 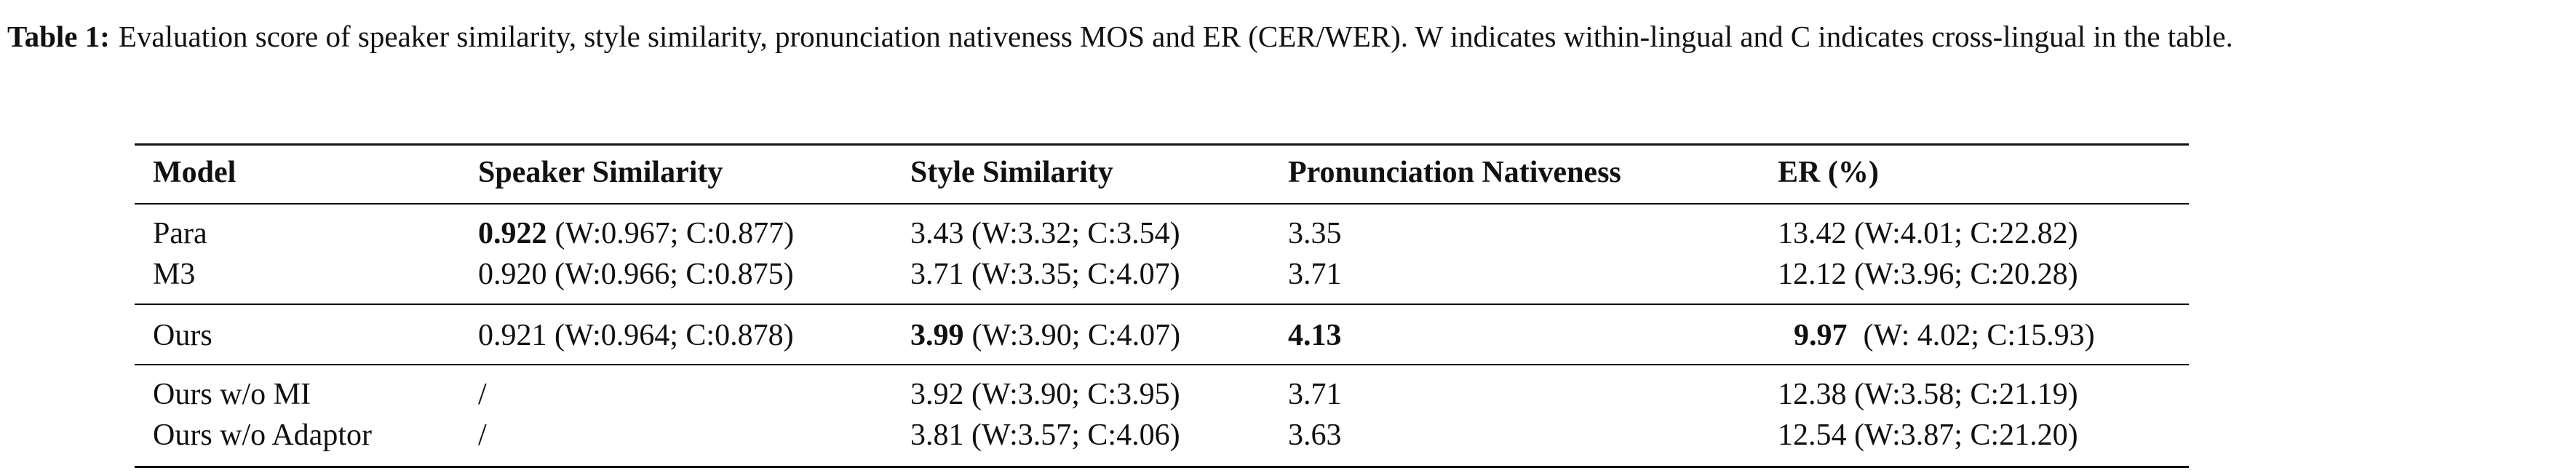 I want to click on table-cell: 3.43 (W:3.32; C:3.54), so click(x=1045, y=234).